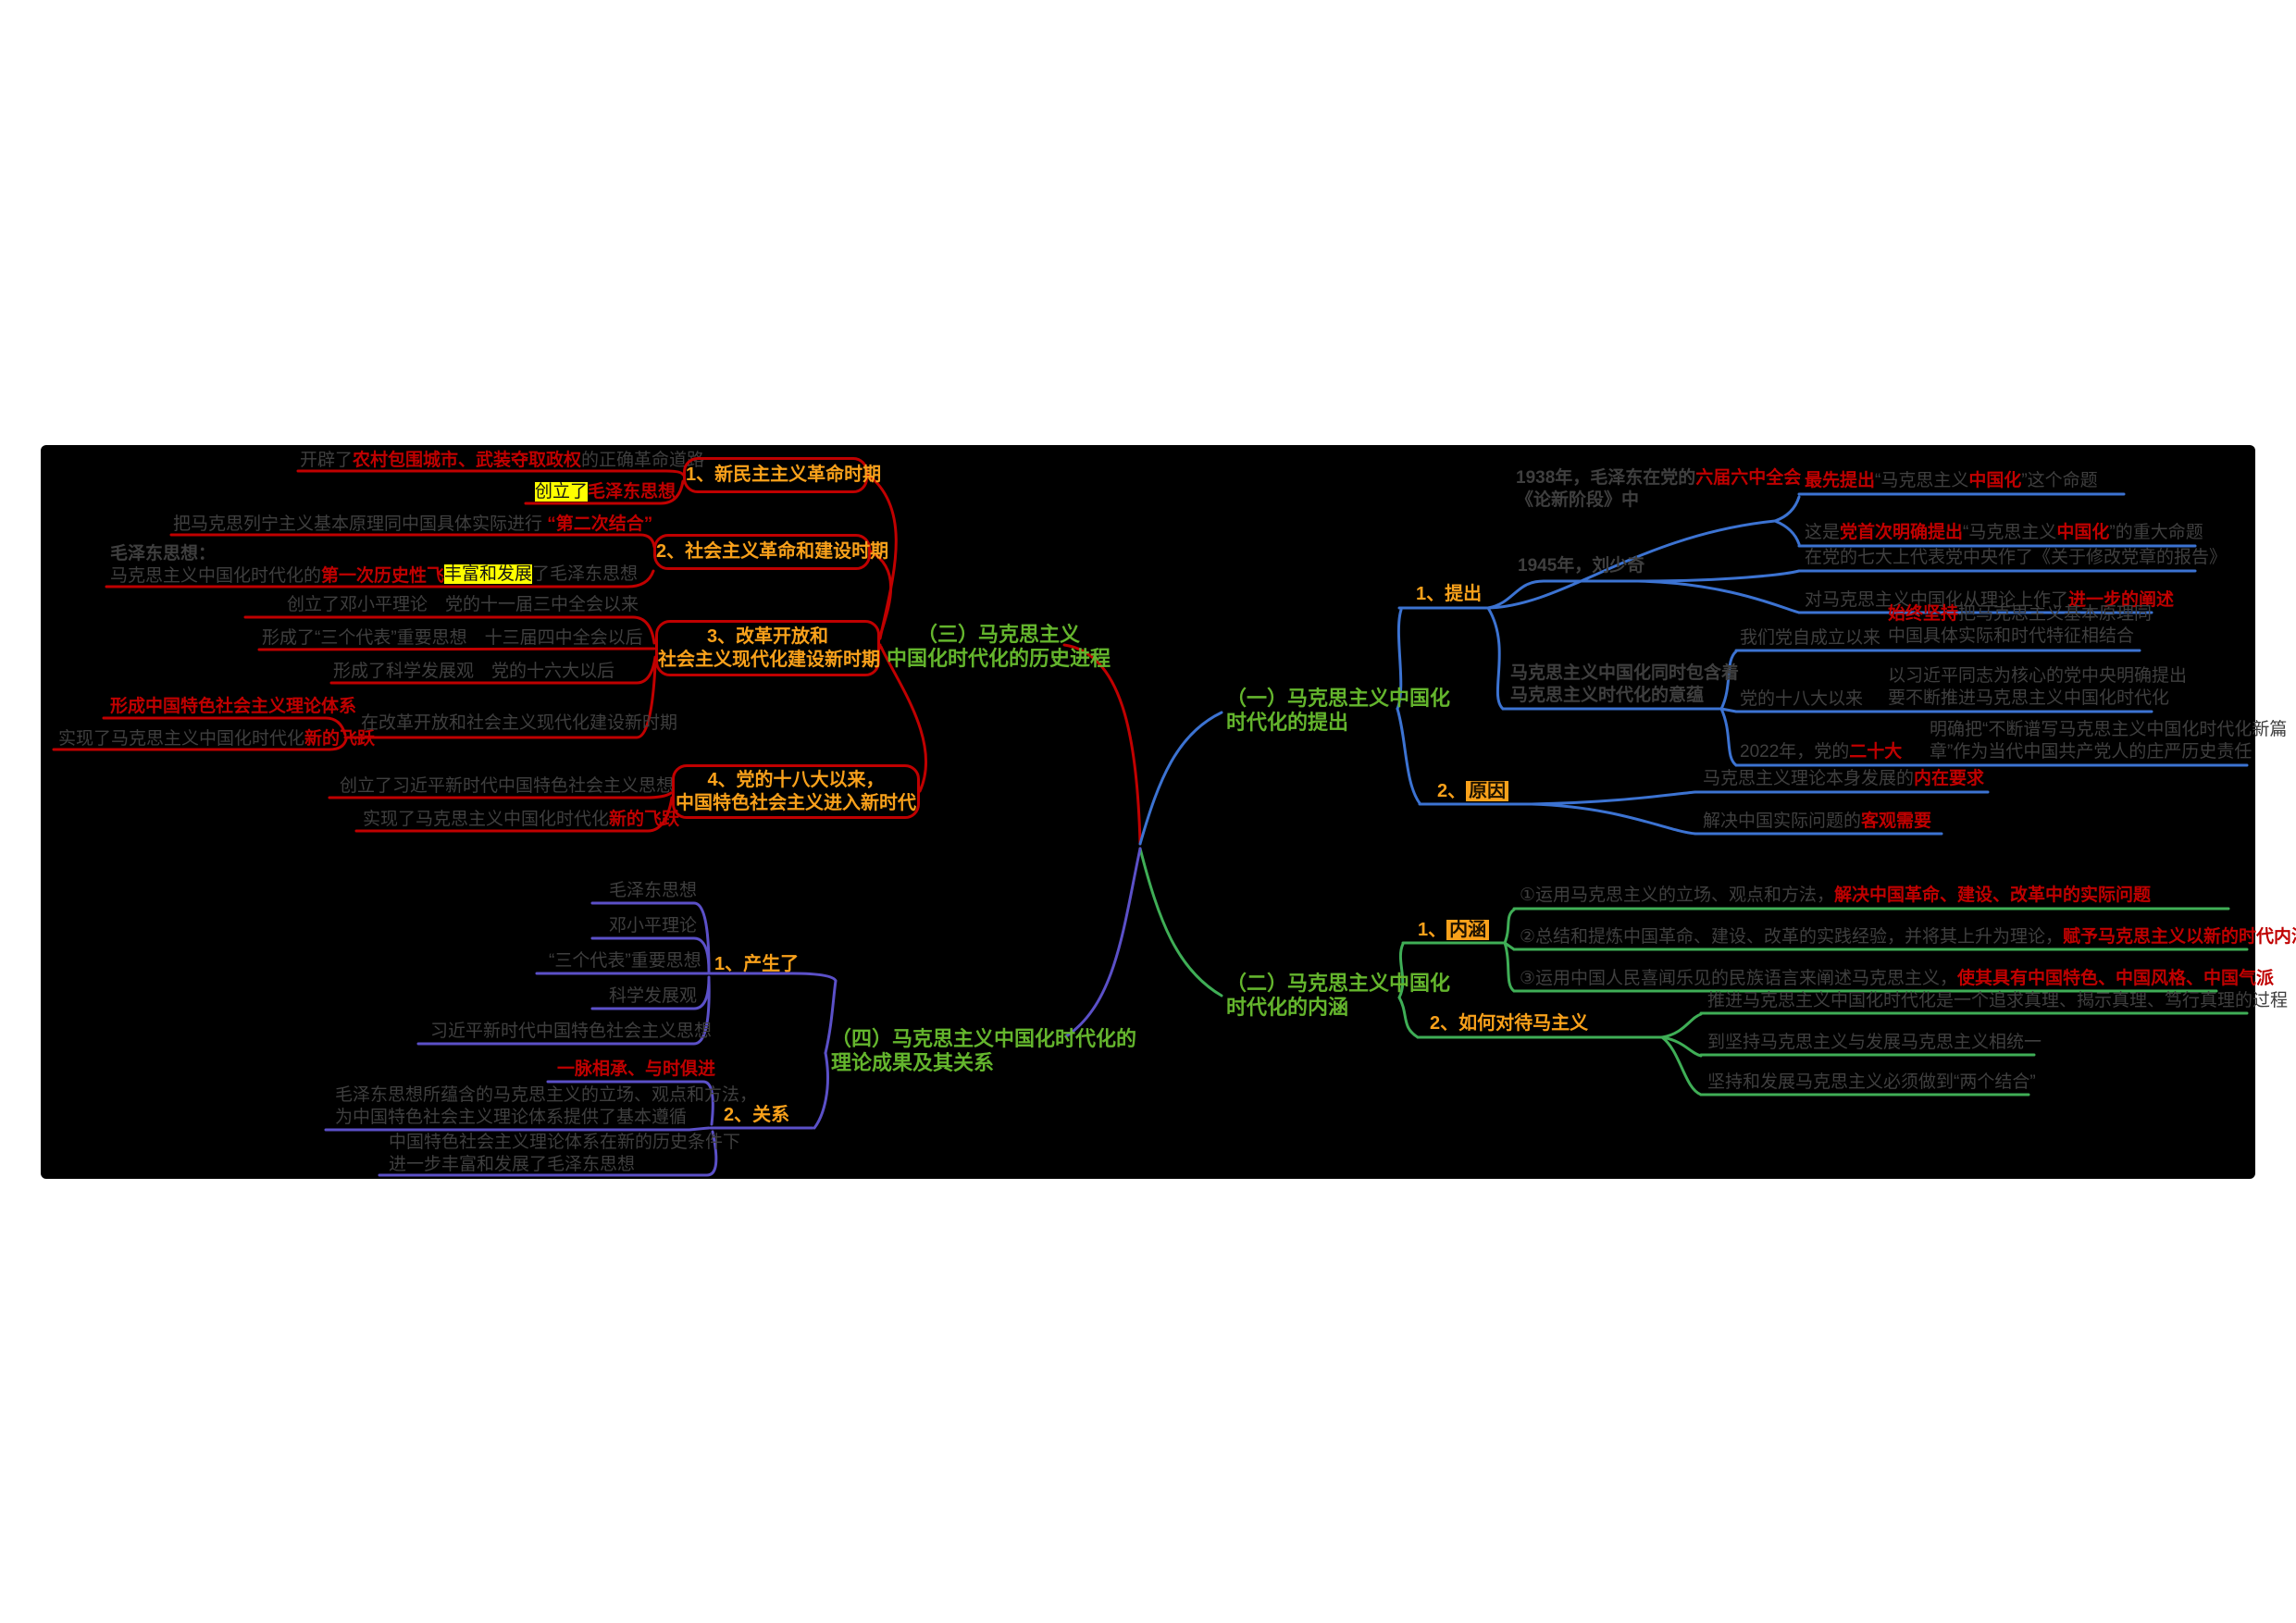  I want to click on node-gm3: 坚持和发展马克思主义必须做到“两个结合”, so click(1872, 1083).